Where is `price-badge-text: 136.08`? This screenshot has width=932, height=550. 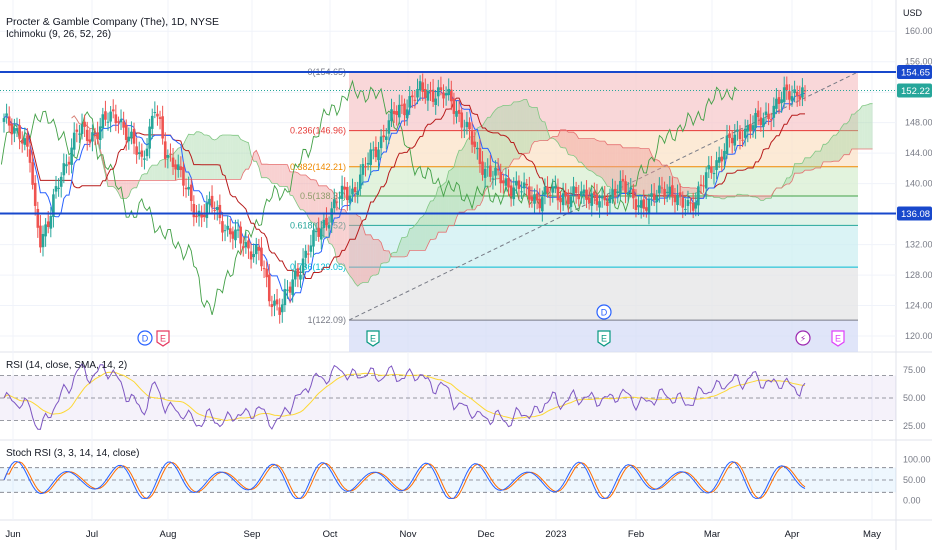 price-badge-text: 136.08 is located at coordinates (915, 214).